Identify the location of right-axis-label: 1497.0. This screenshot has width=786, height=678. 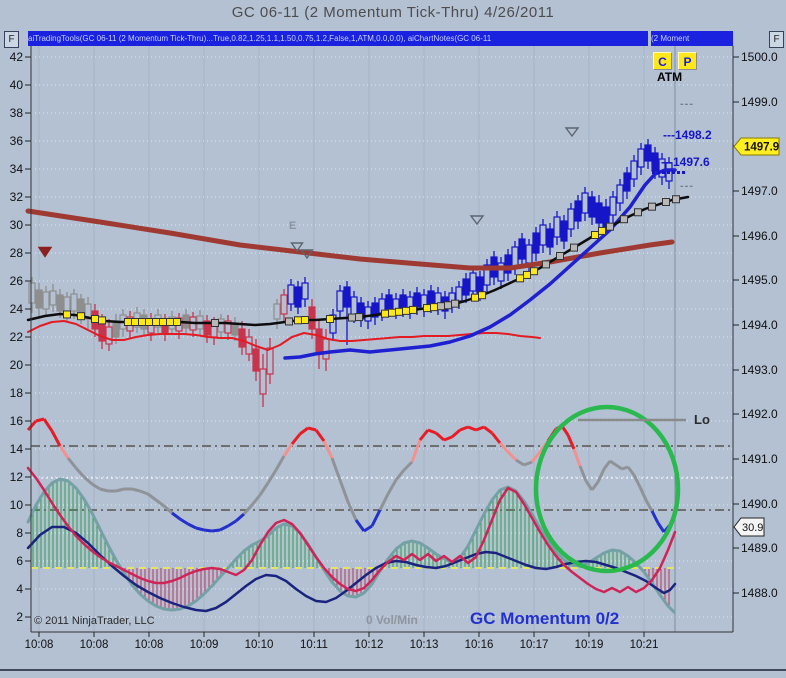
(759, 191).